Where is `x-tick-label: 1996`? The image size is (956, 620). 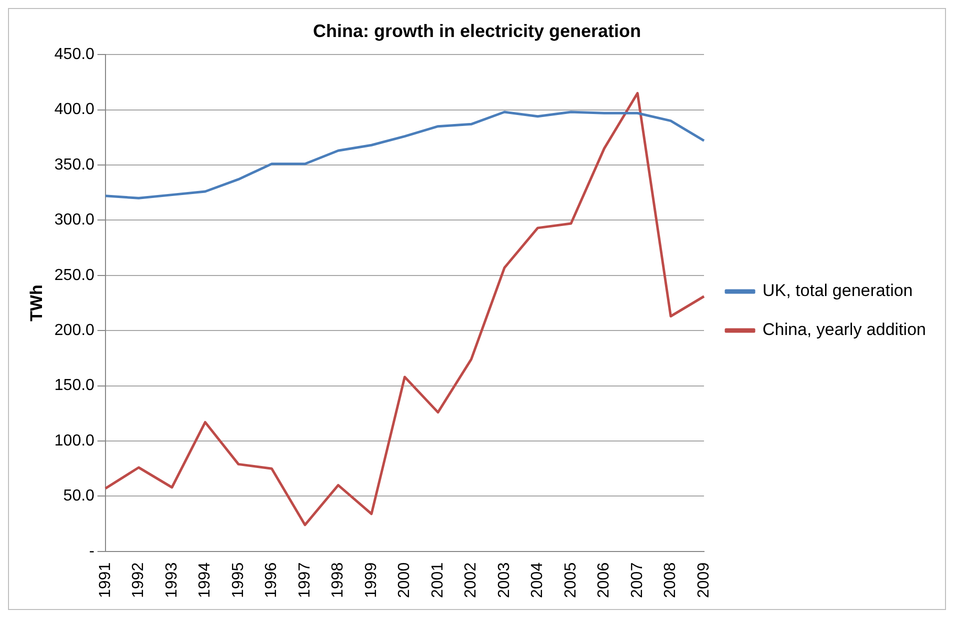 x-tick-label: 1996 is located at coordinates (271, 580).